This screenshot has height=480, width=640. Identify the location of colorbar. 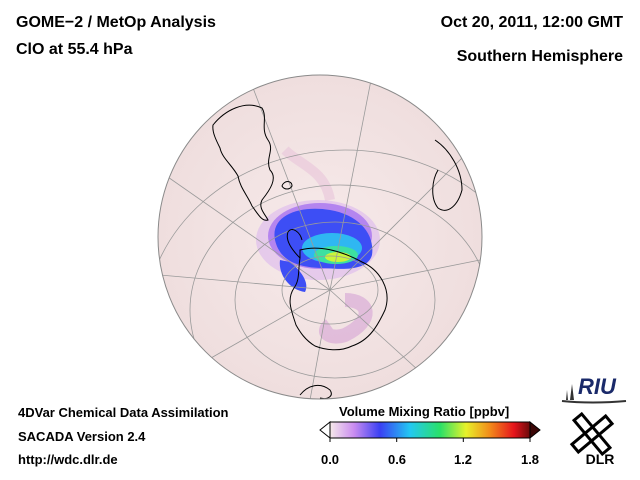
(430, 431).